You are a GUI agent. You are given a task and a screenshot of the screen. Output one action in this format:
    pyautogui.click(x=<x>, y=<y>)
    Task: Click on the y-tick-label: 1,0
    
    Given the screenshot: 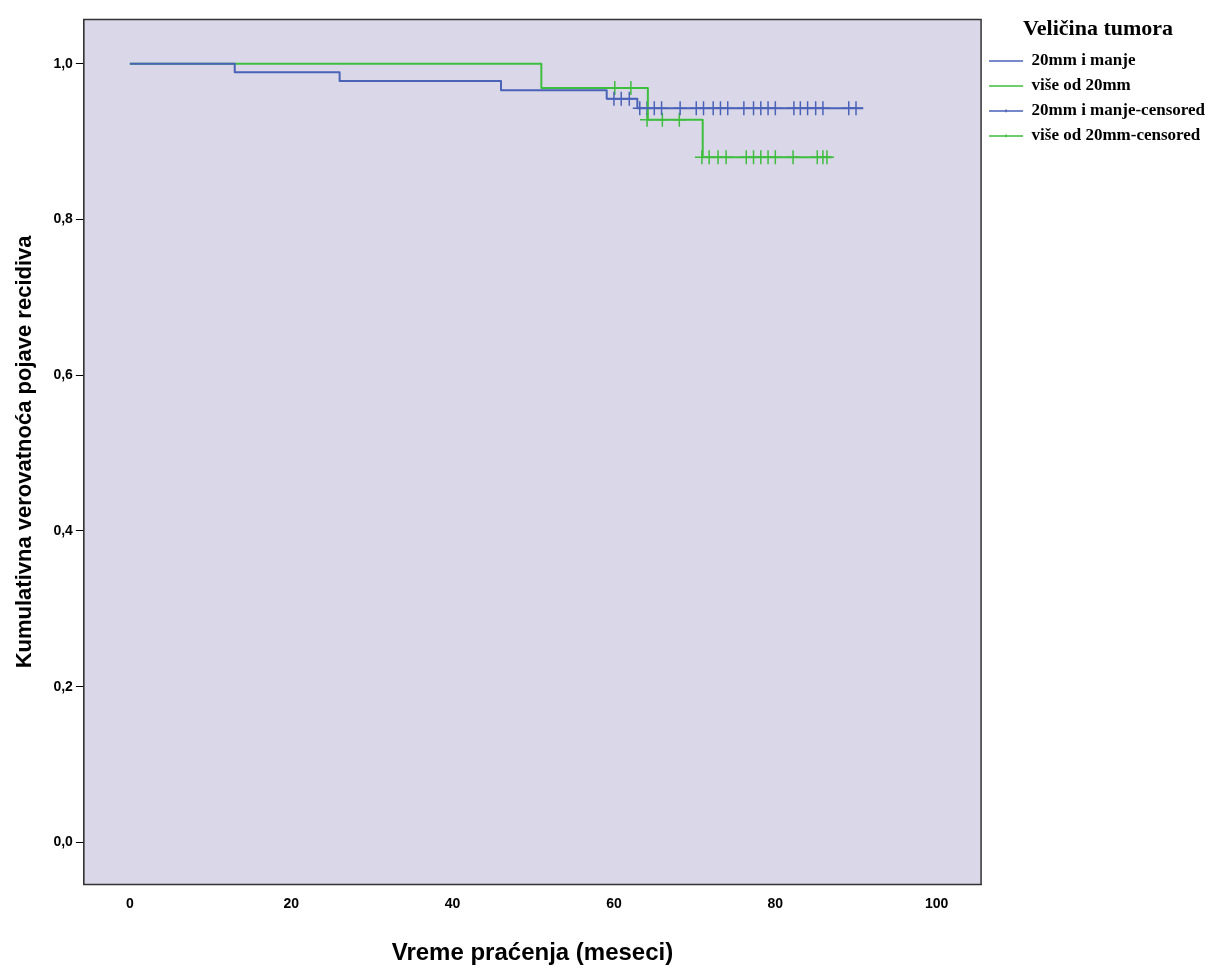 What is the action you would take?
    pyautogui.click(x=63, y=62)
    